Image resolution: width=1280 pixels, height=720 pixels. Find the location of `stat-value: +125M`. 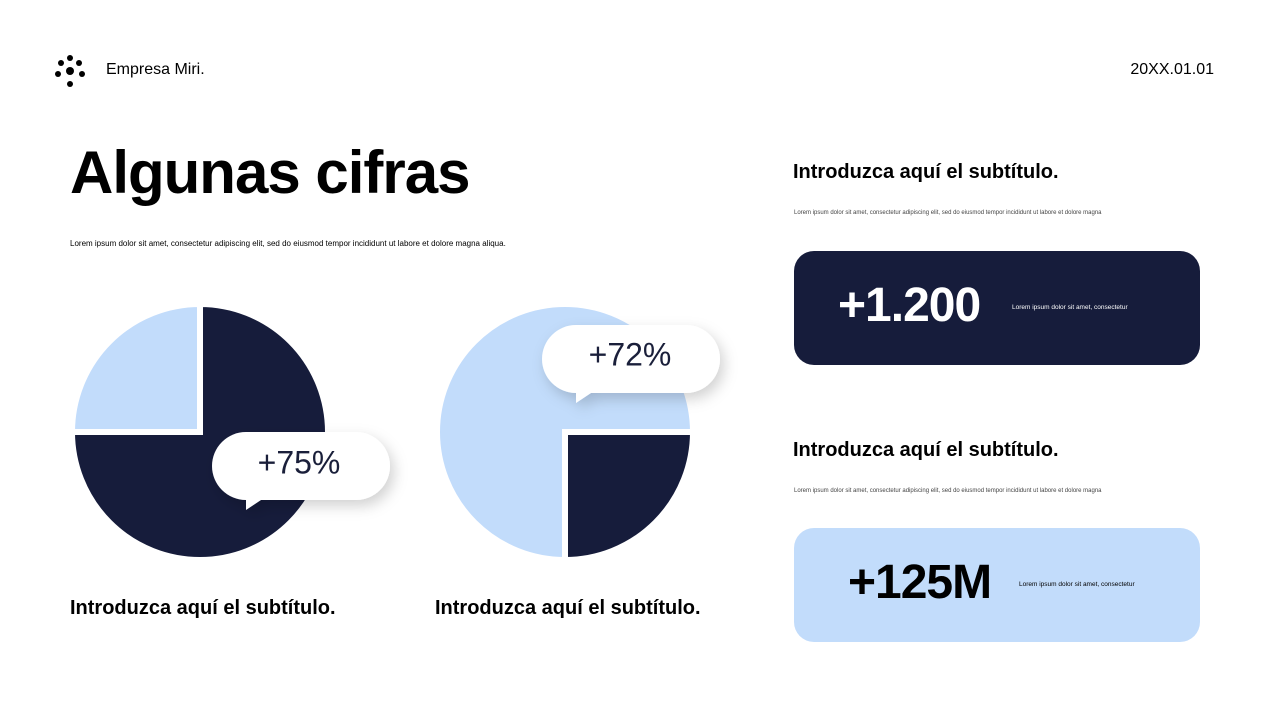

stat-value: +125M is located at coordinates (920, 582).